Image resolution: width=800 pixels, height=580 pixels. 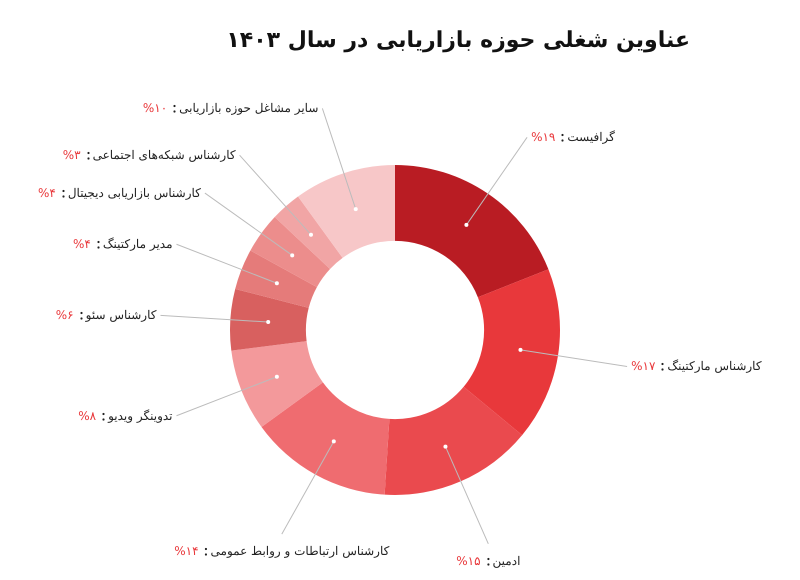 I want to click on data-label: ۸%, so click(x=87, y=415).